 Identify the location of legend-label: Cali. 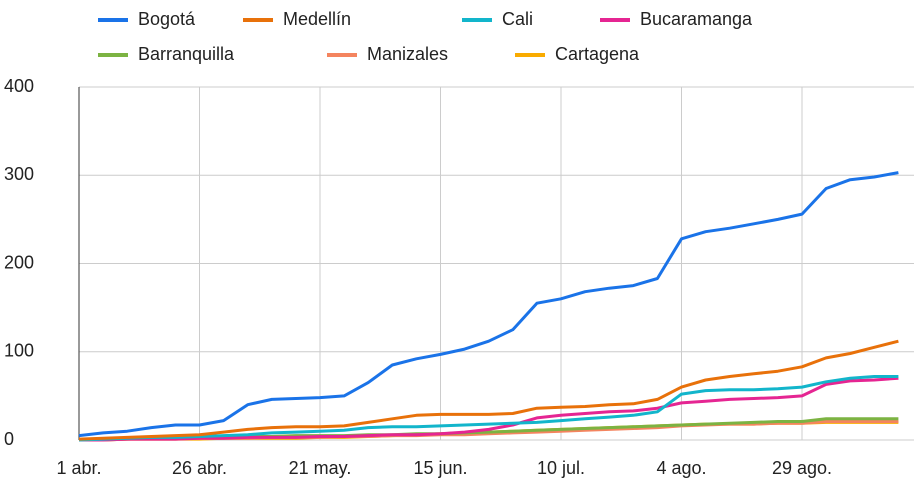
(517, 19).